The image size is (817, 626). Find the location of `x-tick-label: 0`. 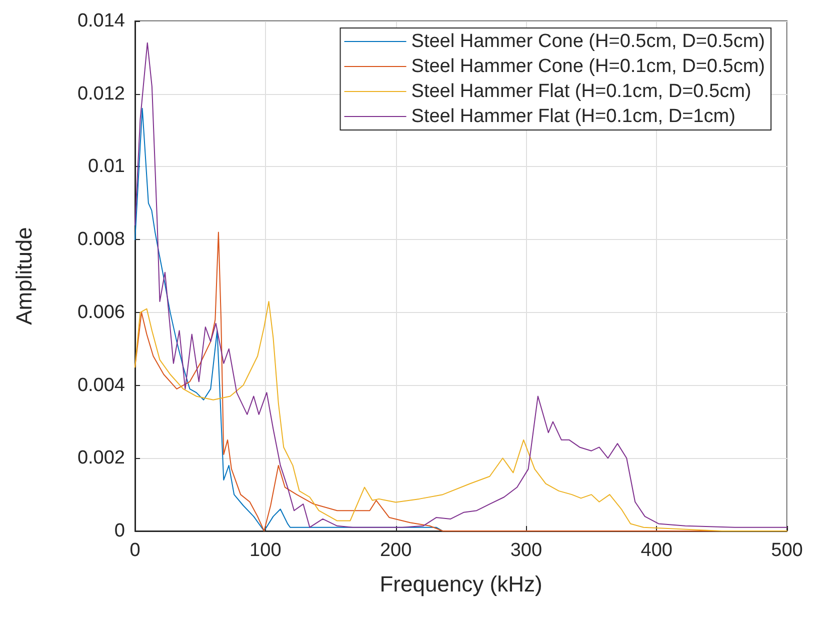

x-tick-label: 0 is located at coordinates (135, 550).